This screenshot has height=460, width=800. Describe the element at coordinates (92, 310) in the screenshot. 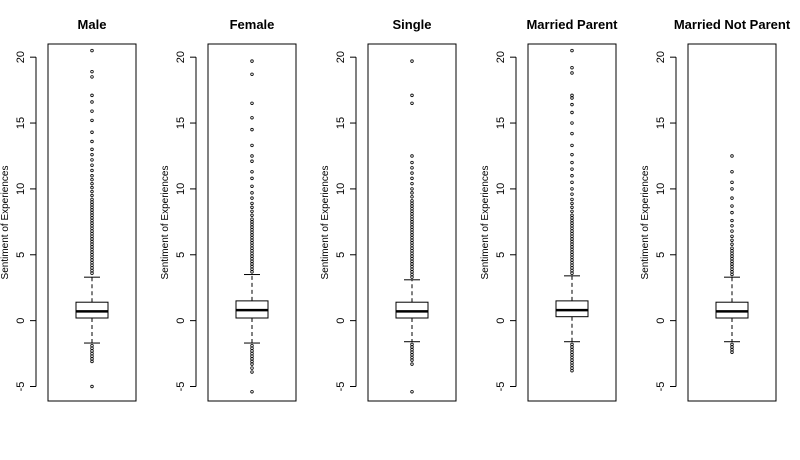

I see `box-iqr` at that location.